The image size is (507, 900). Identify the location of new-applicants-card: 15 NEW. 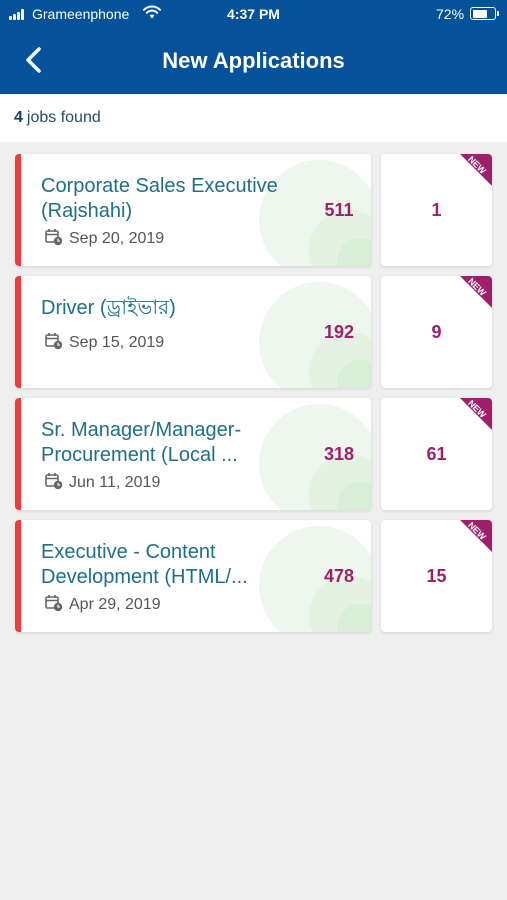
(436, 576).